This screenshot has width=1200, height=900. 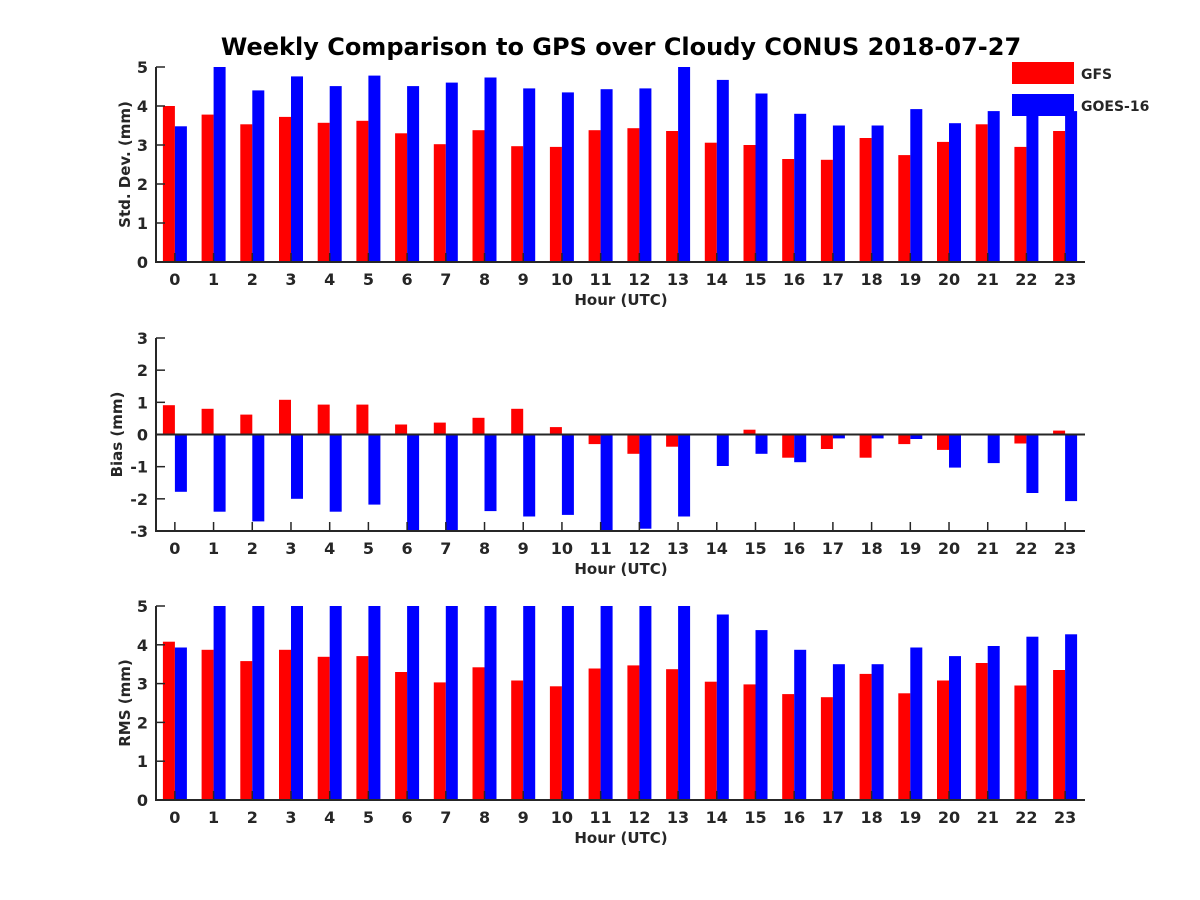 What do you see at coordinates (678, 279) in the screenshot?
I see `x-tick-label: 13` at bounding box center [678, 279].